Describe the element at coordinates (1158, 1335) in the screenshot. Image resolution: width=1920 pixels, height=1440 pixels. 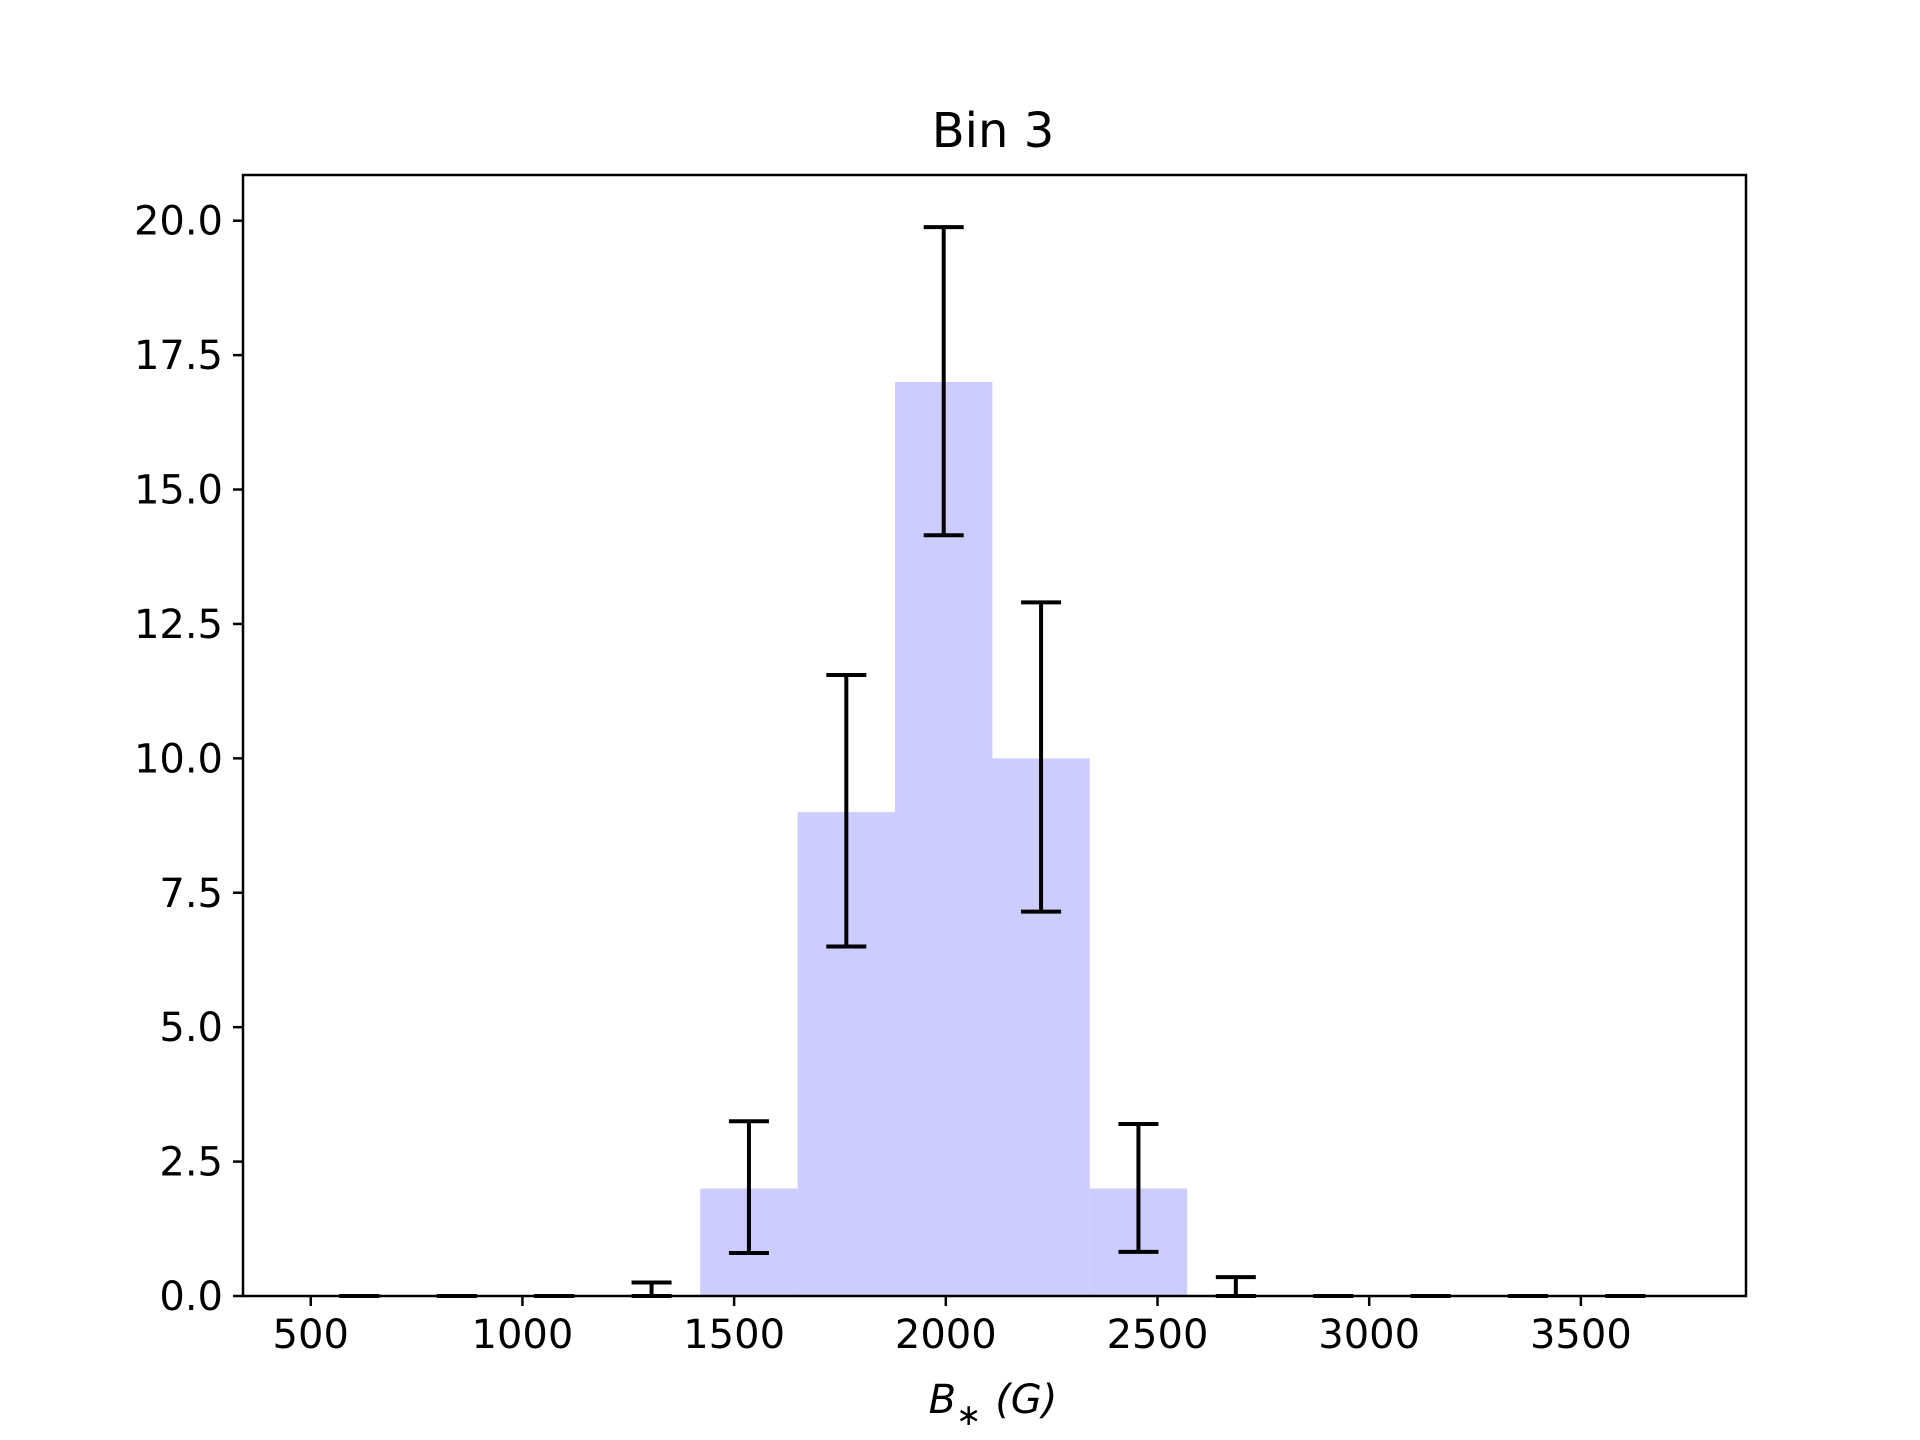
I see `x-tick-label: 2500` at that location.